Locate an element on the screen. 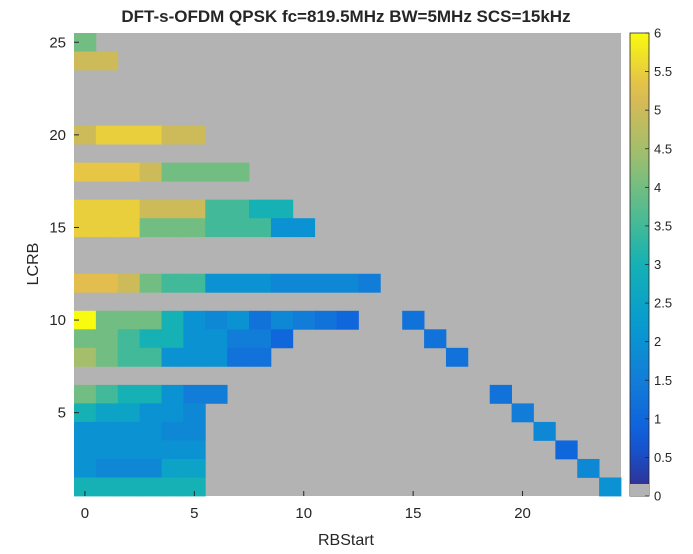  colorbar-tick-label: 4 is located at coordinates (657, 187).